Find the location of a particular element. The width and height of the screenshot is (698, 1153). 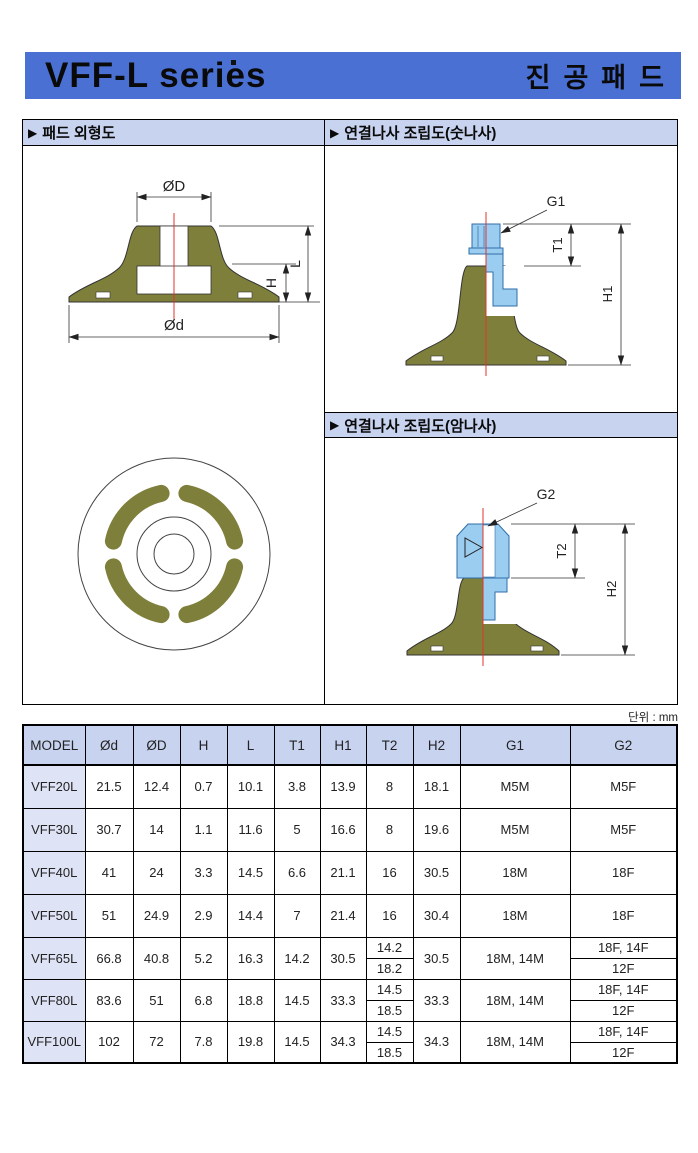

table-cell: 10.1 is located at coordinates (250, 786).